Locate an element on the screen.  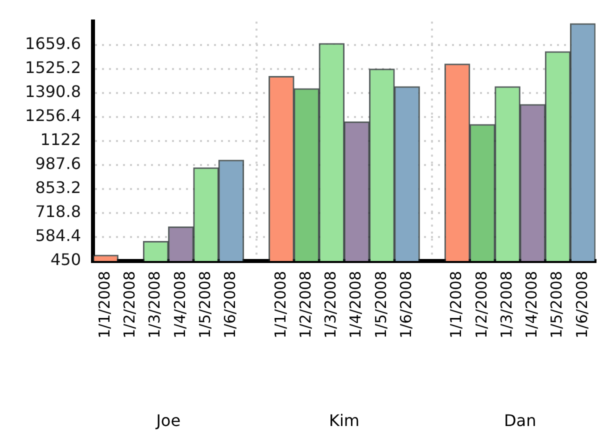
y-tick-label: 718.8 is located at coordinates (58, 212).